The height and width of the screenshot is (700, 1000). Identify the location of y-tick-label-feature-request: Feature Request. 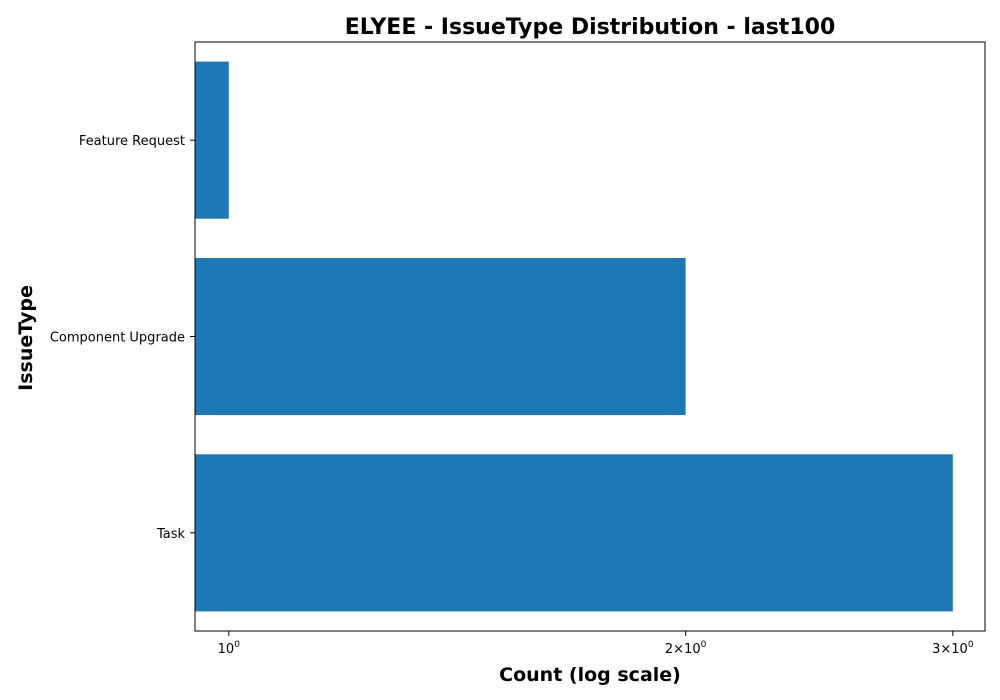
(132, 141).